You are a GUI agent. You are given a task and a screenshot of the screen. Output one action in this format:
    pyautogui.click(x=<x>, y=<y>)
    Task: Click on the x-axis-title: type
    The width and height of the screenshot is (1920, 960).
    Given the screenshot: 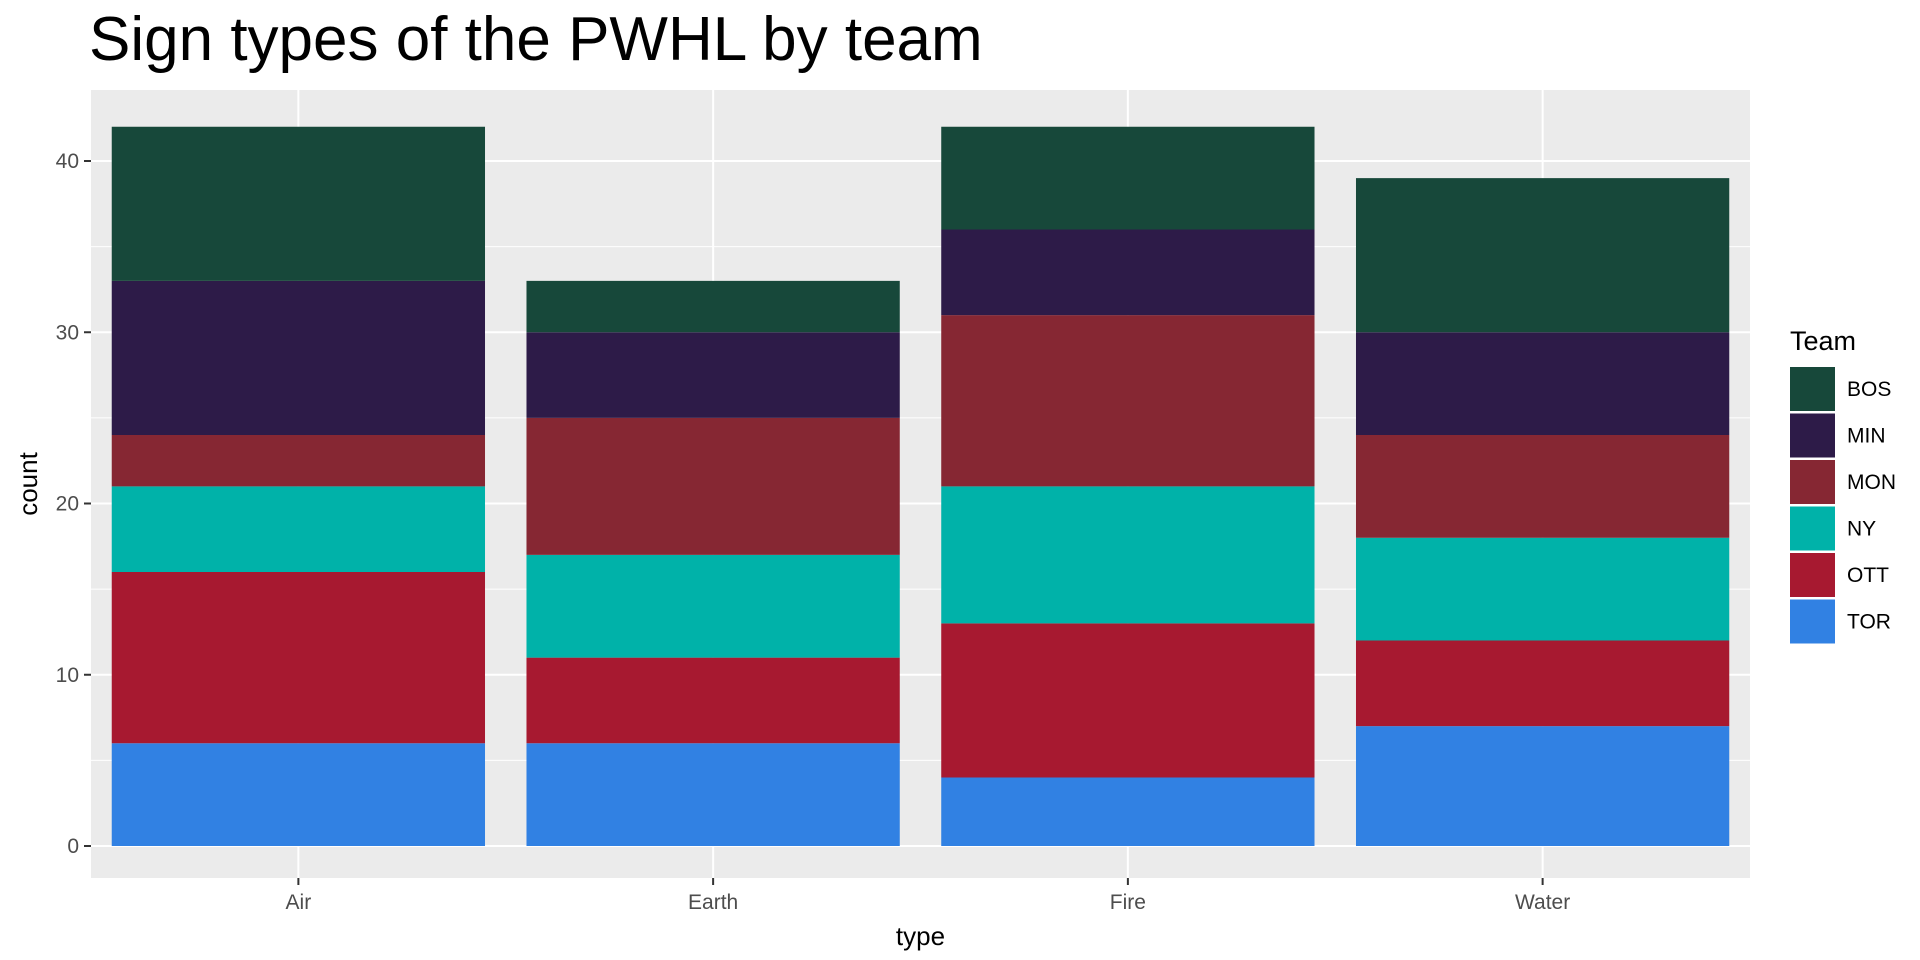 What is the action you would take?
    pyautogui.click(x=920, y=936)
    